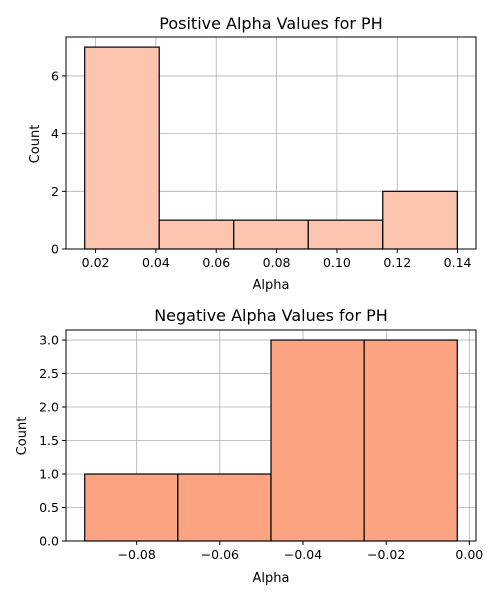 The width and height of the screenshot is (500, 600). I want to click on x-tick-label: −0.04, so click(303, 554).